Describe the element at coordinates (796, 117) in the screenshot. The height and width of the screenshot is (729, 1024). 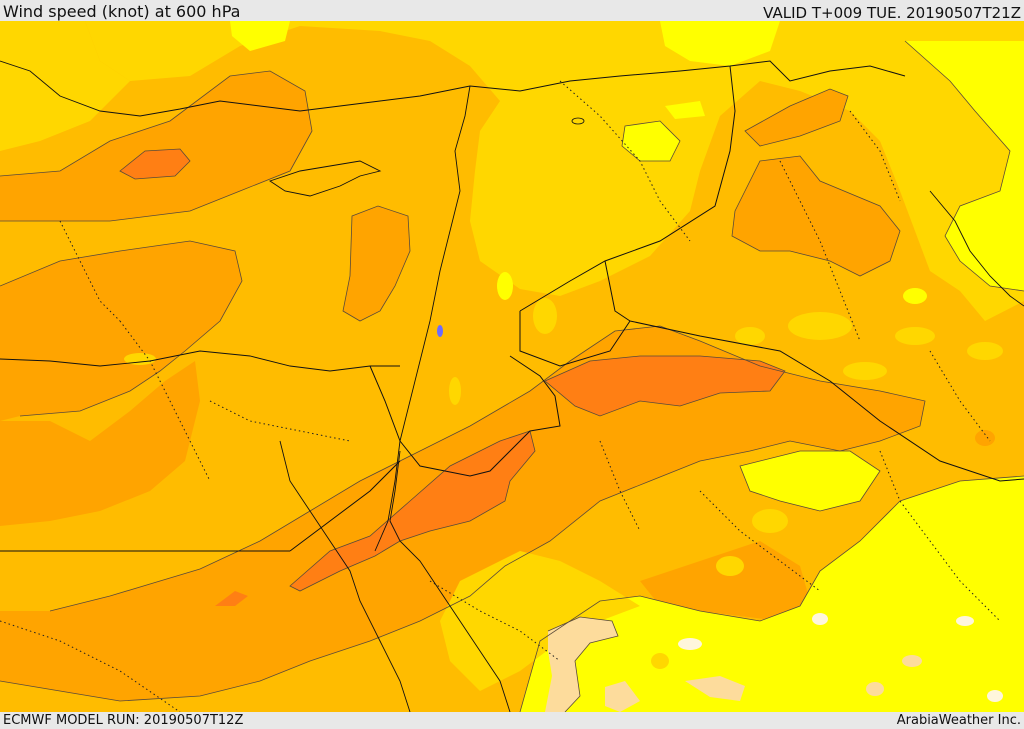
I see `wind-band-orange-ne` at that location.